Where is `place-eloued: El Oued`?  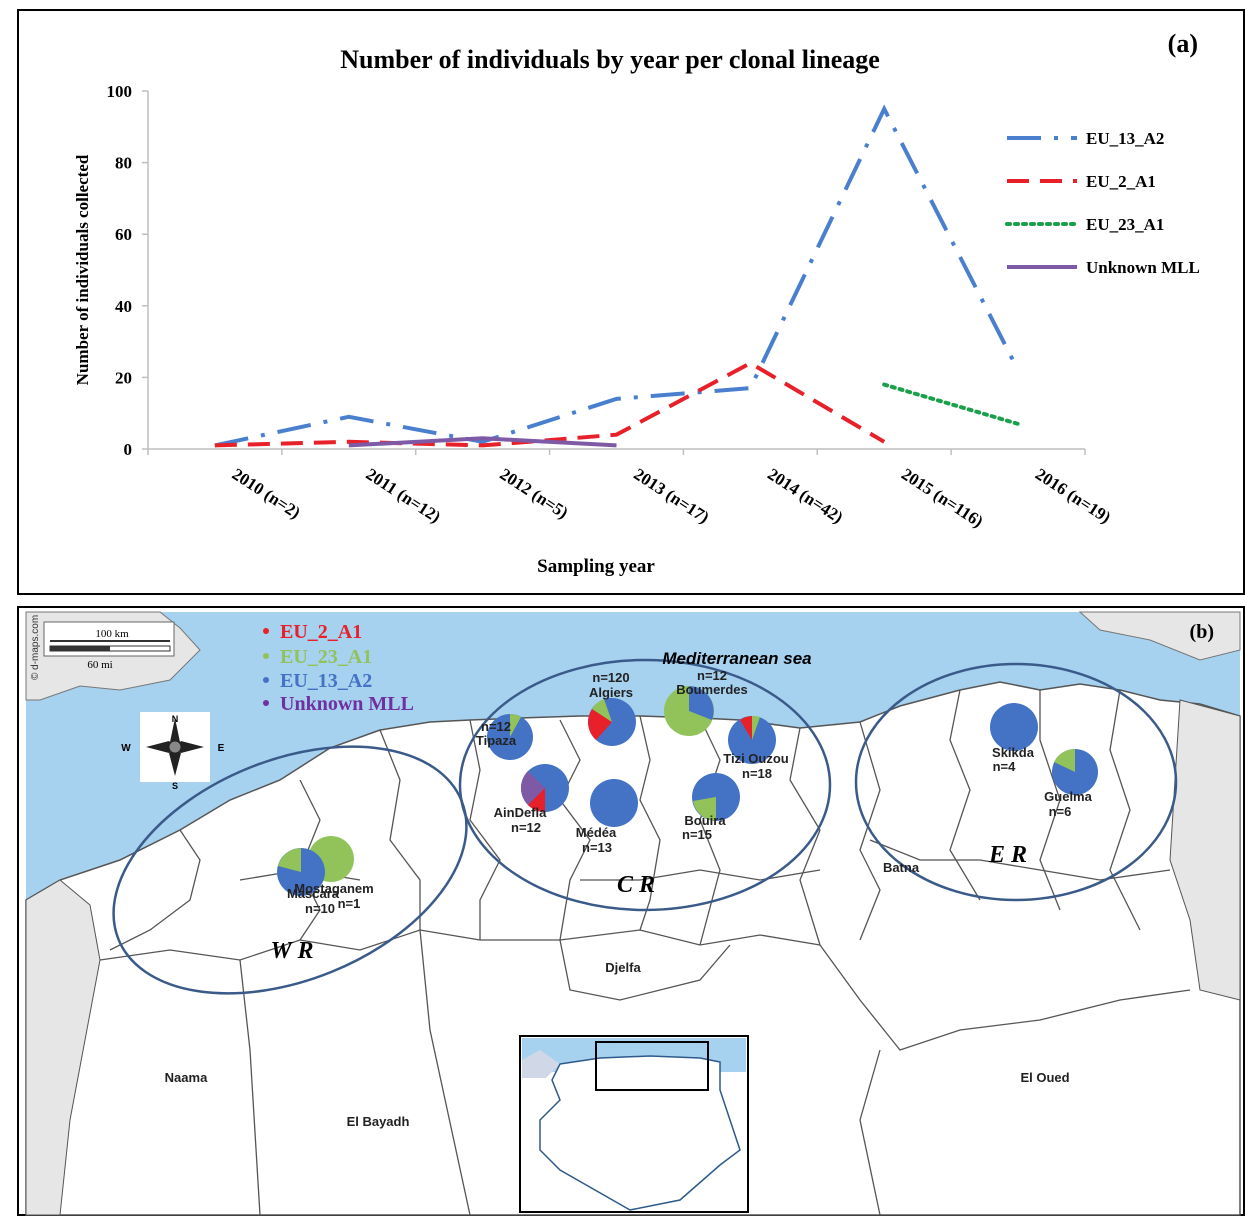 place-eloued: El Oued is located at coordinates (1044, 1077).